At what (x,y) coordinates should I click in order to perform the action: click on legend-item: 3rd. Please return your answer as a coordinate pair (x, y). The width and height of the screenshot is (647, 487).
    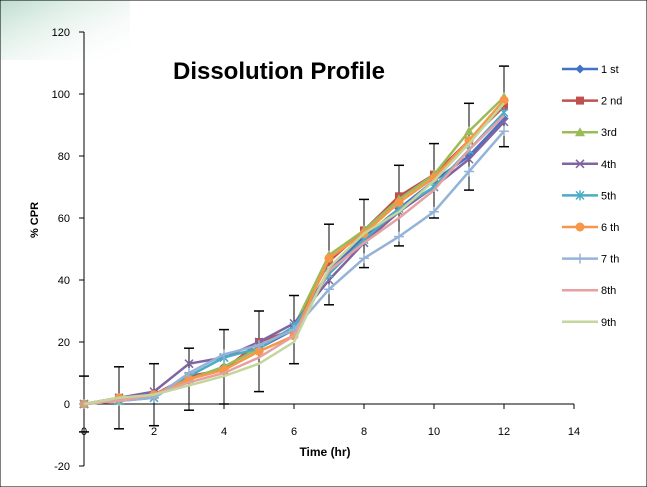
    Looking at the image, I should click on (589, 133).